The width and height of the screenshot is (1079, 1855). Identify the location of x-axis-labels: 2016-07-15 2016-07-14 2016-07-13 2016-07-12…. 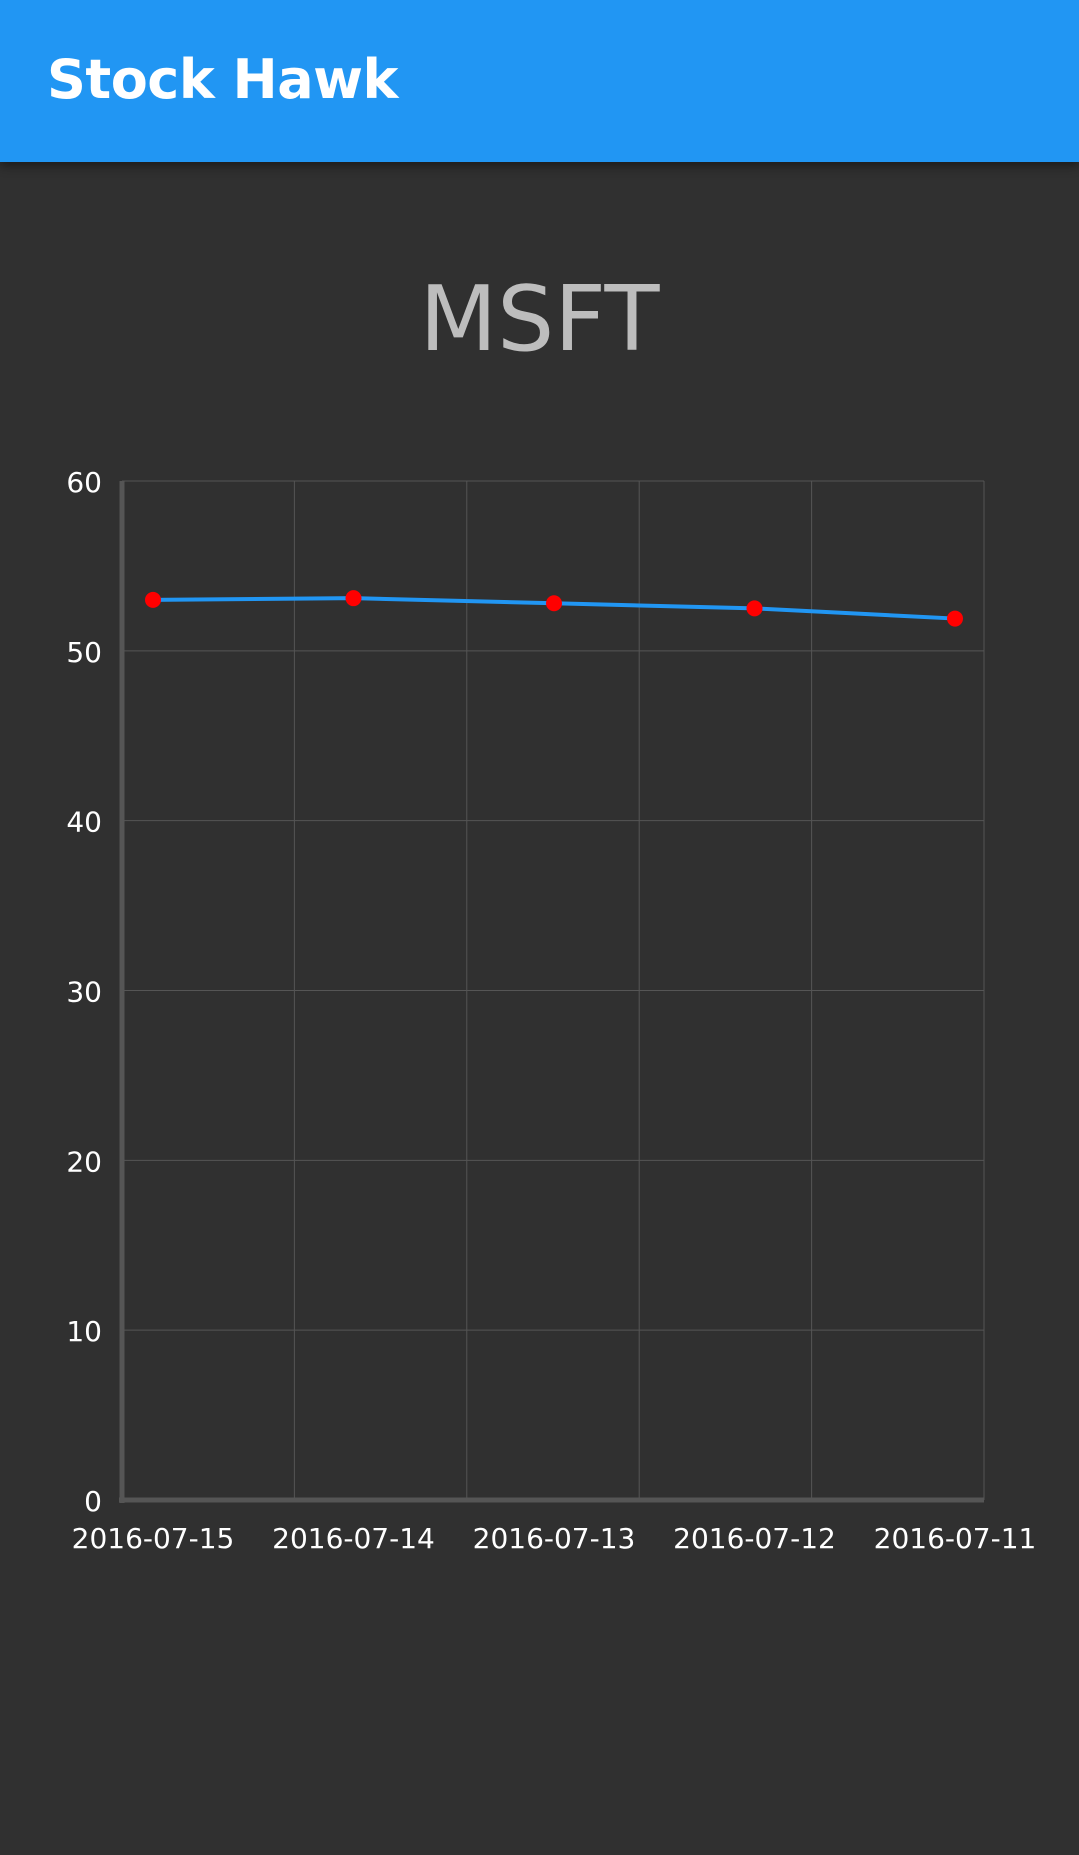
(554, 1538).